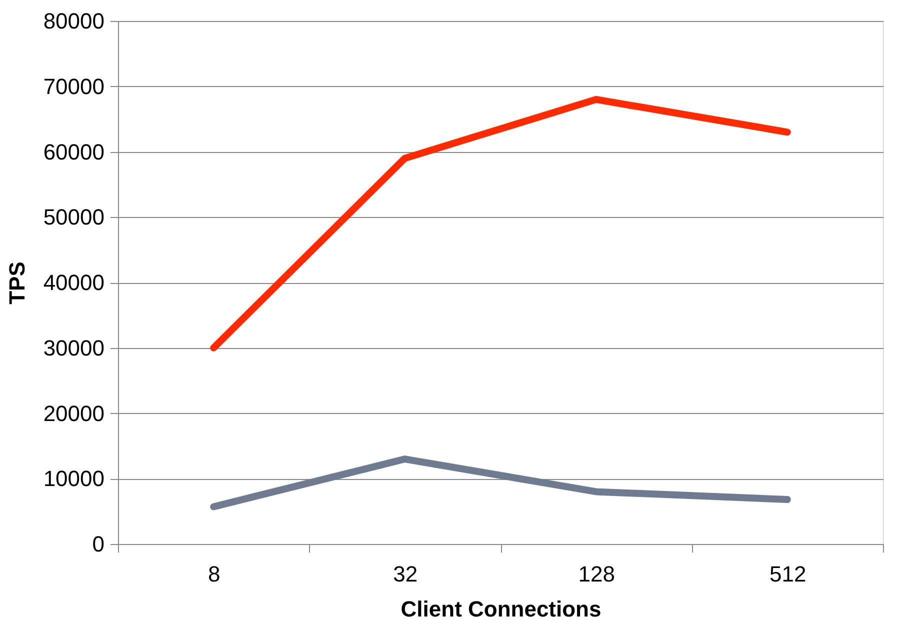 The image size is (910, 625). I want to click on x-tick-label: 32, so click(405, 574).